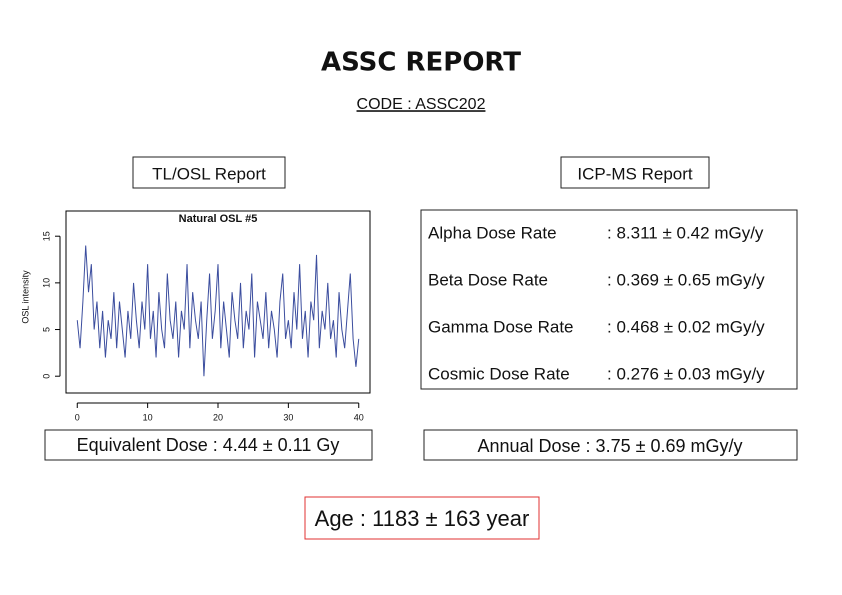 The width and height of the screenshot is (842, 595). I want to click on x-tick-label: 40, so click(359, 417).